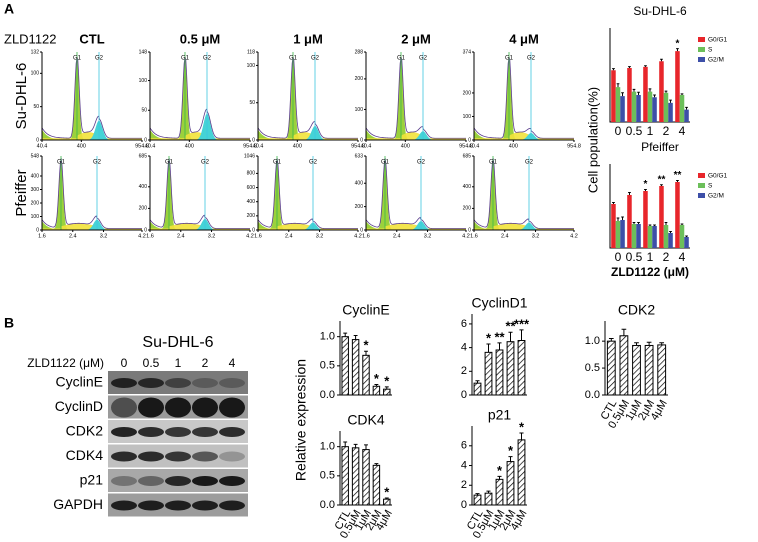 The height and width of the screenshot is (542, 758). I want to click on blot-dose: 2, so click(205, 363).